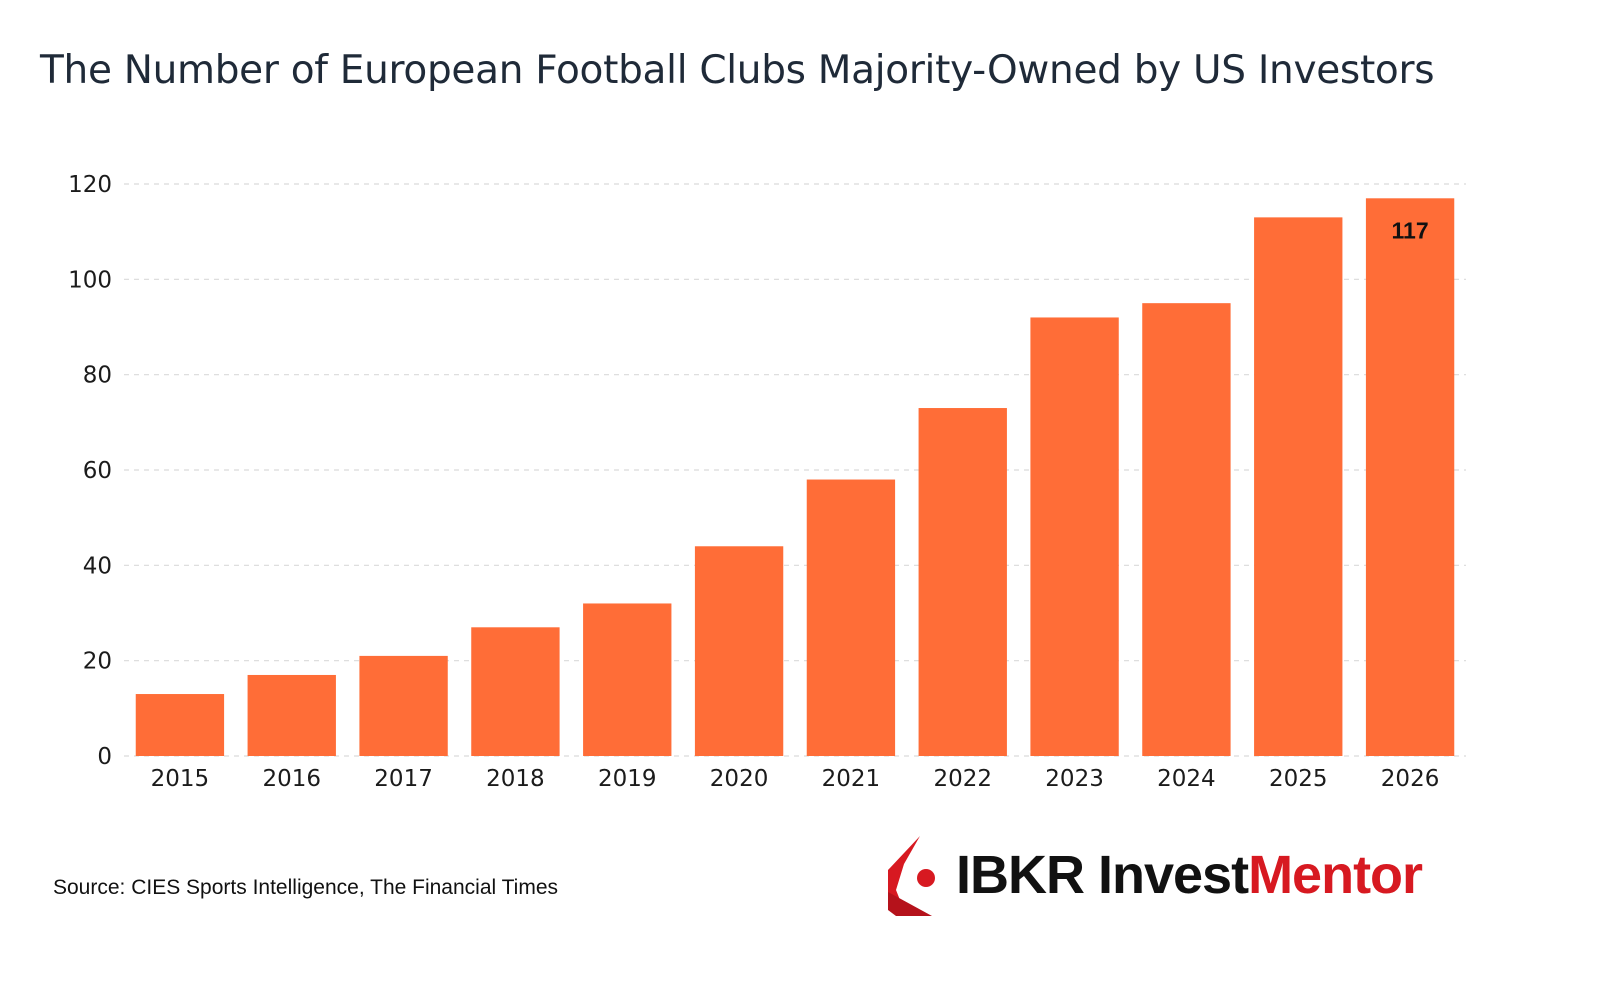 This screenshot has width=1603, height=986. What do you see at coordinates (1074, 779) in the screenshot?
I see `x-tick-label: 2023` at bounding box center [1074, 779].